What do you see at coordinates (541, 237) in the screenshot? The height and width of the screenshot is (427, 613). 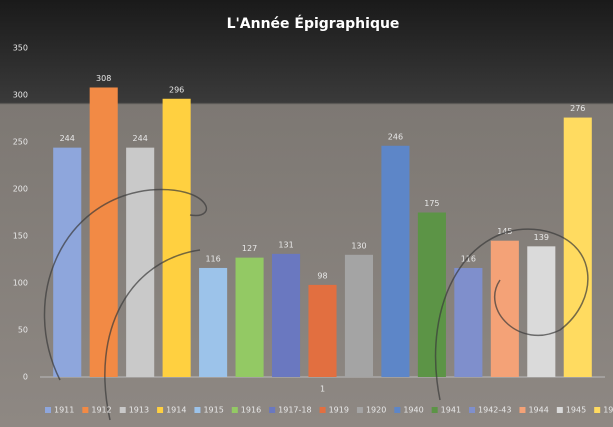 I see `data-label: 139` at bounding box center [541, 237].